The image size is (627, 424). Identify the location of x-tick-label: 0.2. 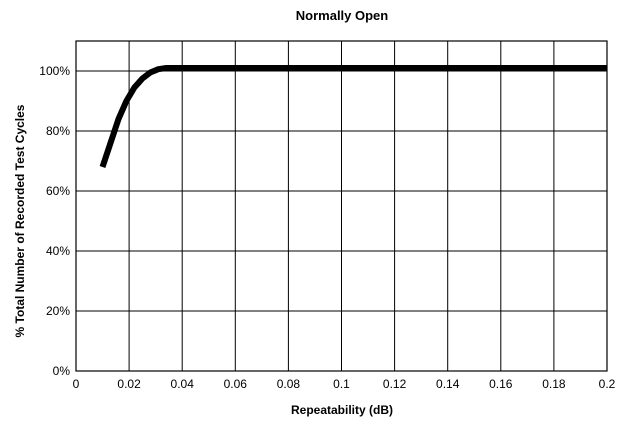
(607, 384).